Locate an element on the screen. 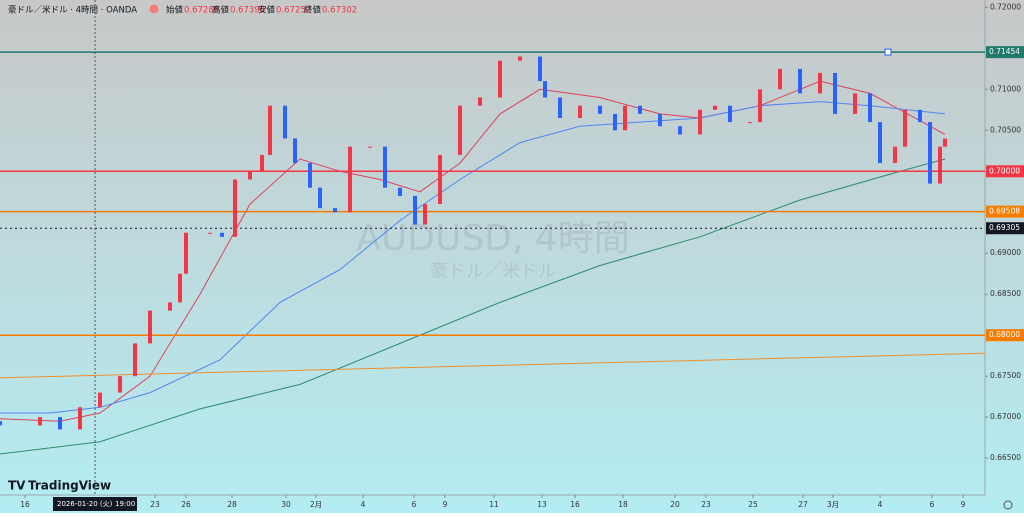  logo-mark: TV is located at coordinates (17, 486).